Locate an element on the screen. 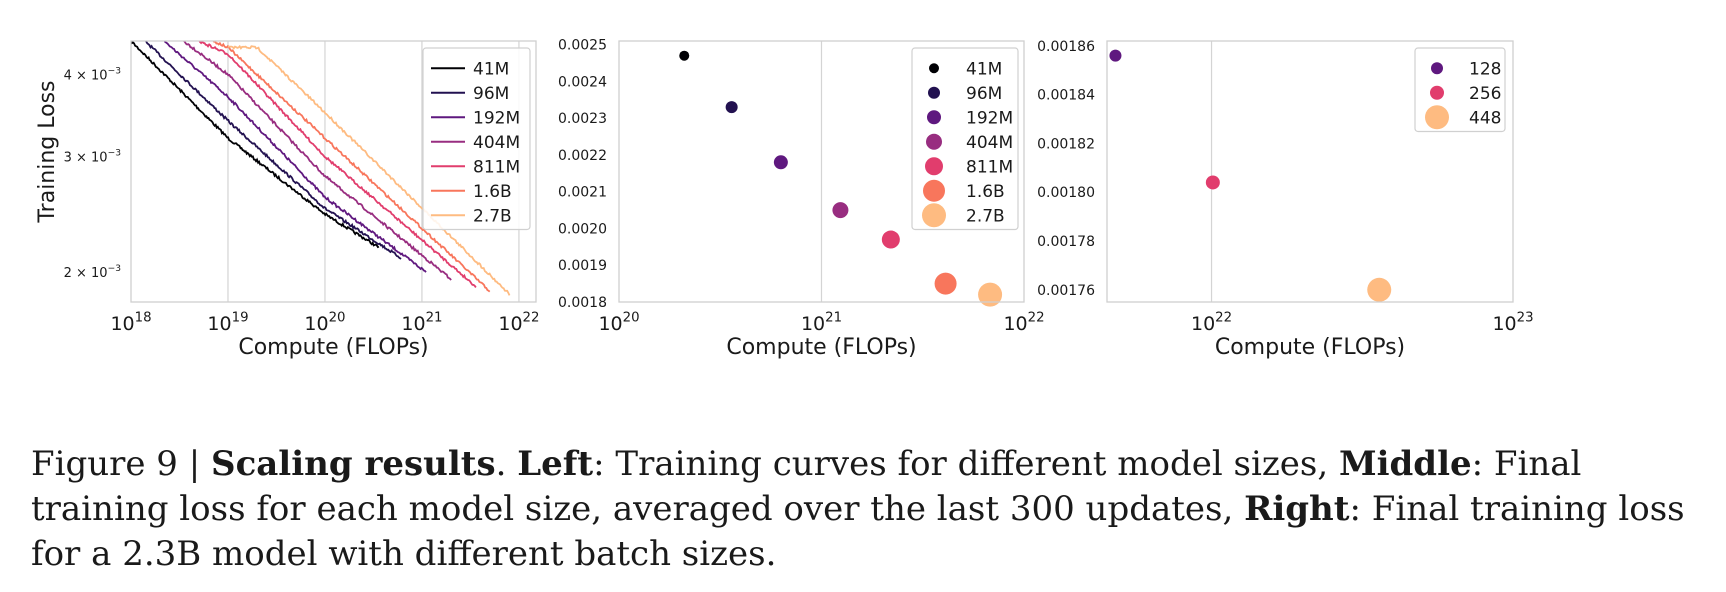 This screenshot has height=592, width=1726. middle-y-tick-label: 0.0024 is located at coordinates (582, 82).